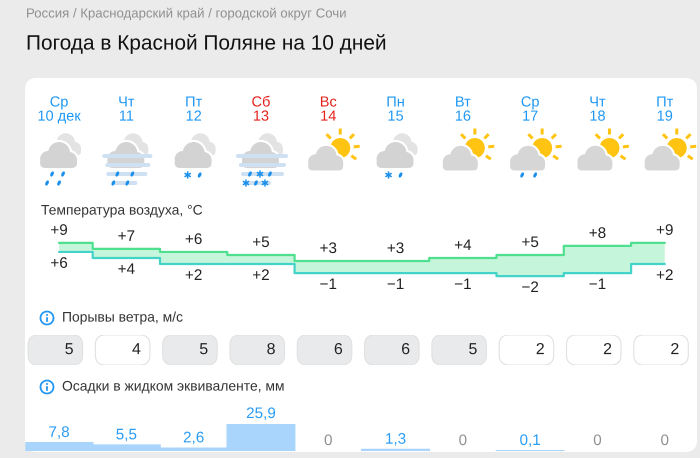 This screenshot has height=458, width=700. I want to click on data-label: 7,8, so click(59, 432).